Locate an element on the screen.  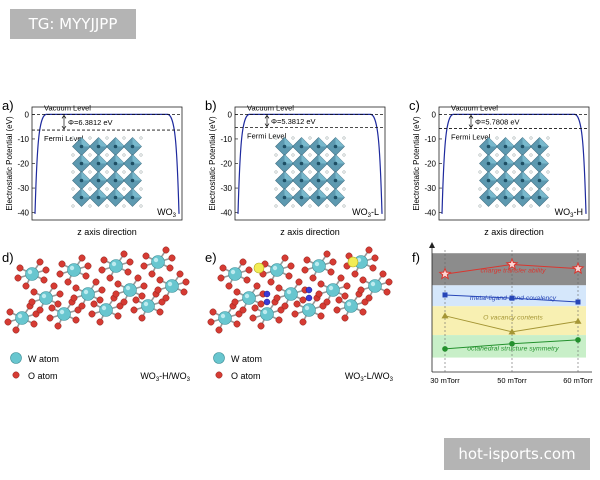
series-marker-square is located at coordinates (445, 295).